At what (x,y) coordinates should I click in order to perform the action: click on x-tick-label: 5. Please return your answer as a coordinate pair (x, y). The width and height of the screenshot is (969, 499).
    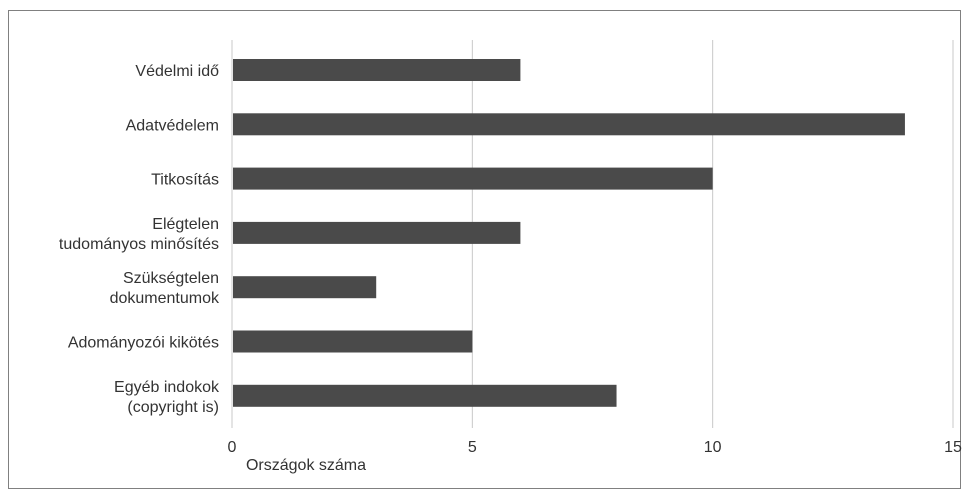
    Looking at the image, I should click on (472, 447).